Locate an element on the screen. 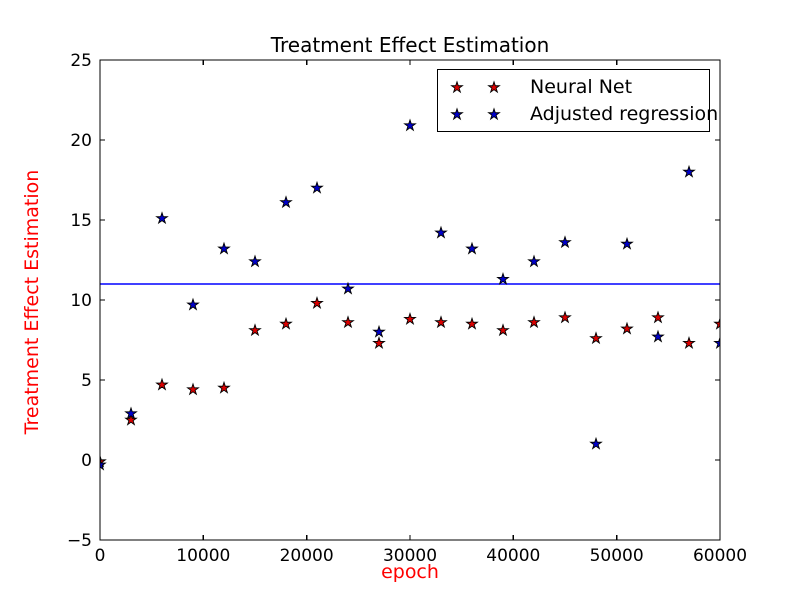 The width and height of the screenshot is (800, 600). svg-text: 40000 is located at coordinates (513, 556).